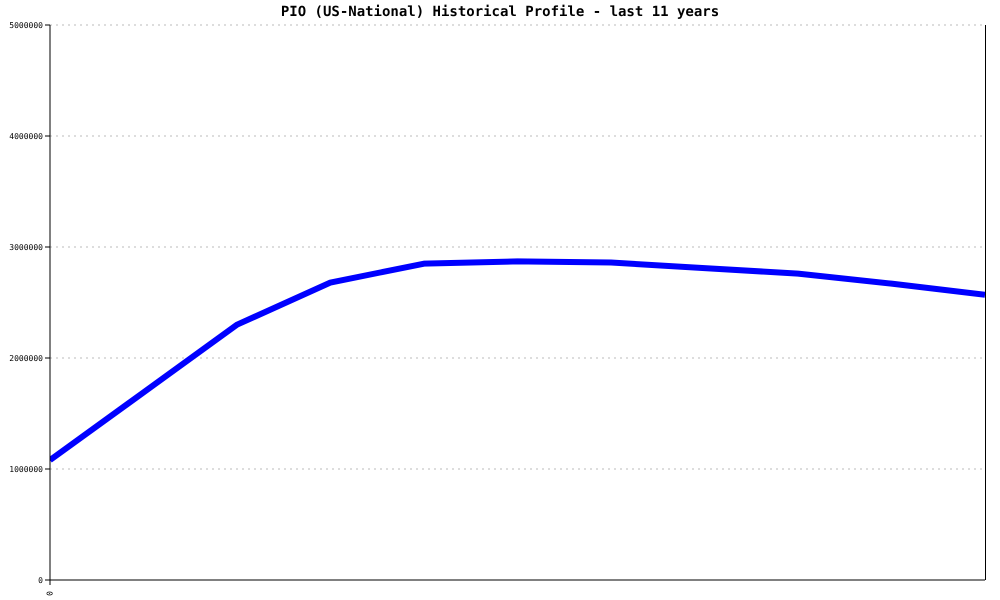 The width and height of the screenshot is (1000, 600). I want to click on y-tick-label: 3000000, so click(26, 247).